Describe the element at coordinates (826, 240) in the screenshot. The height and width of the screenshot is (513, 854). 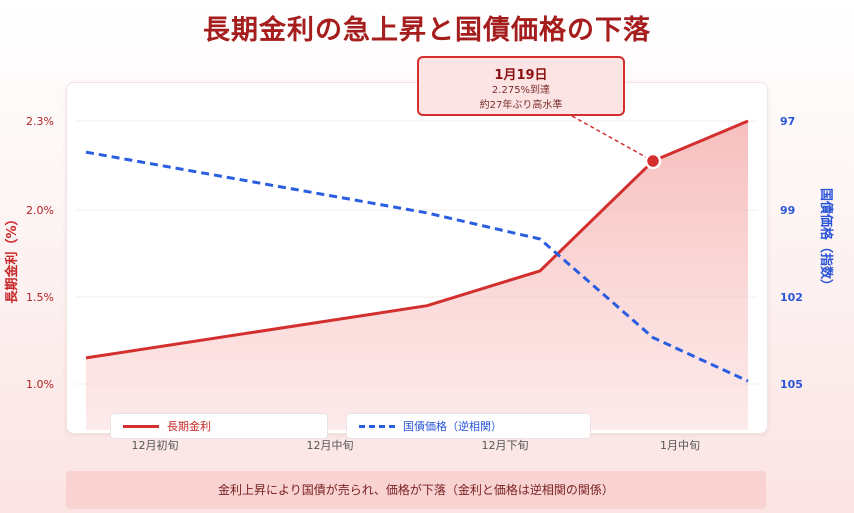
I see `y2-axis-title: 国債価格（指数）` at that location.